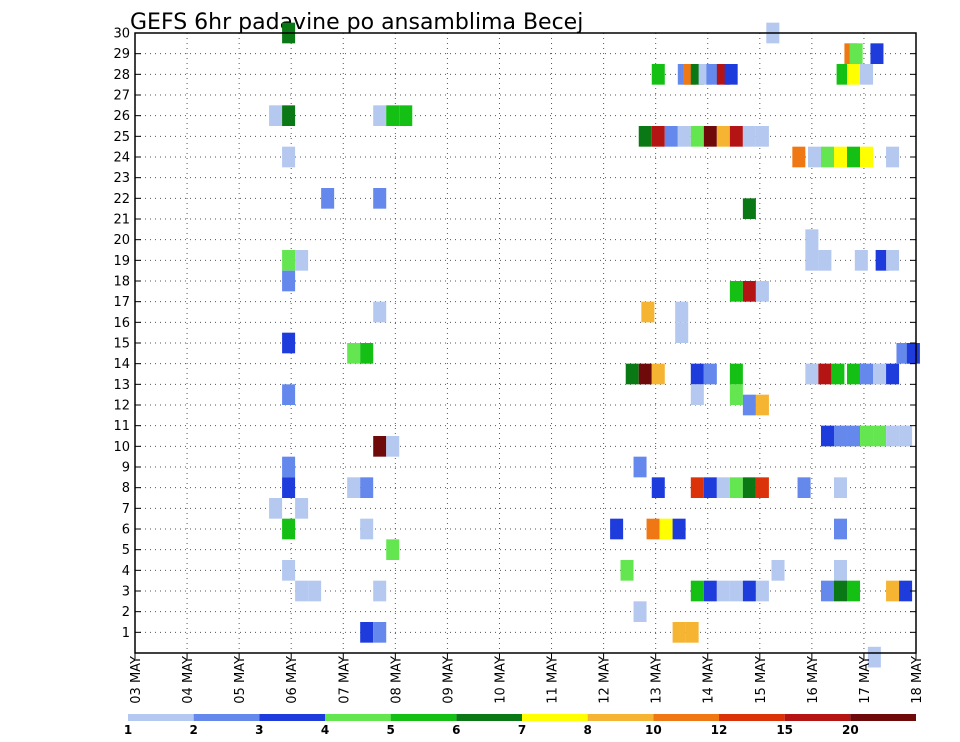 Image resolution: width=960 pixels, height=742 pixels. I want to click on y-tick-label: 20, so click(121, 240).